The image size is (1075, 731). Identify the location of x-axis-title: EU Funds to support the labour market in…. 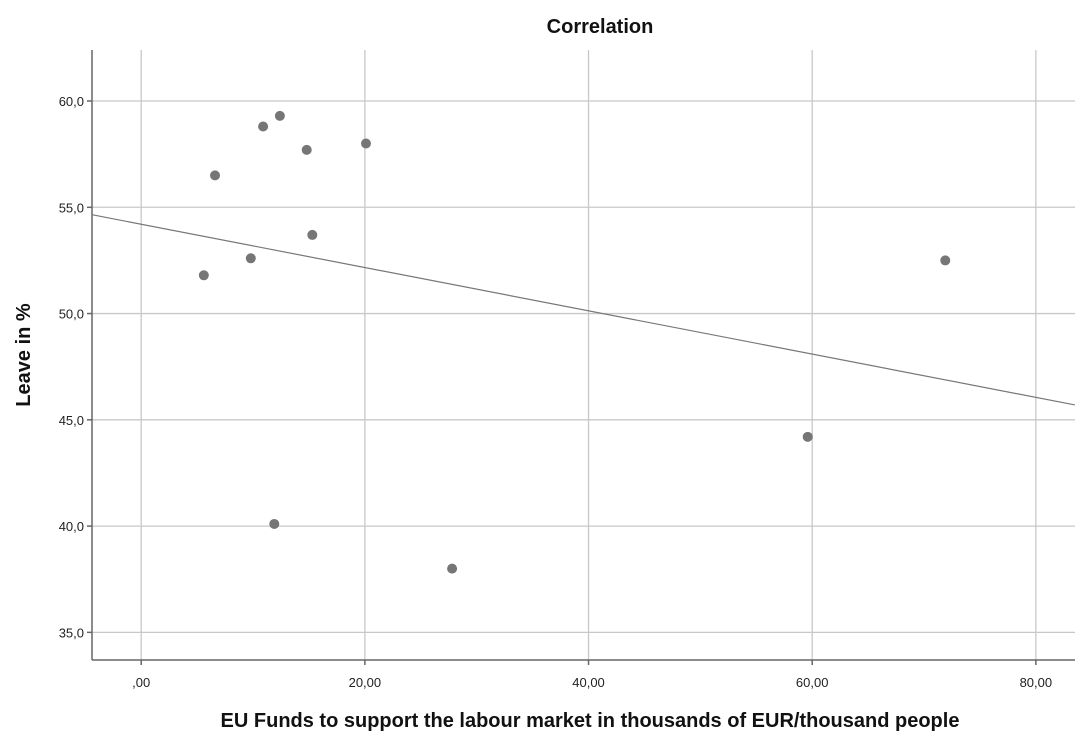
(590, 720).